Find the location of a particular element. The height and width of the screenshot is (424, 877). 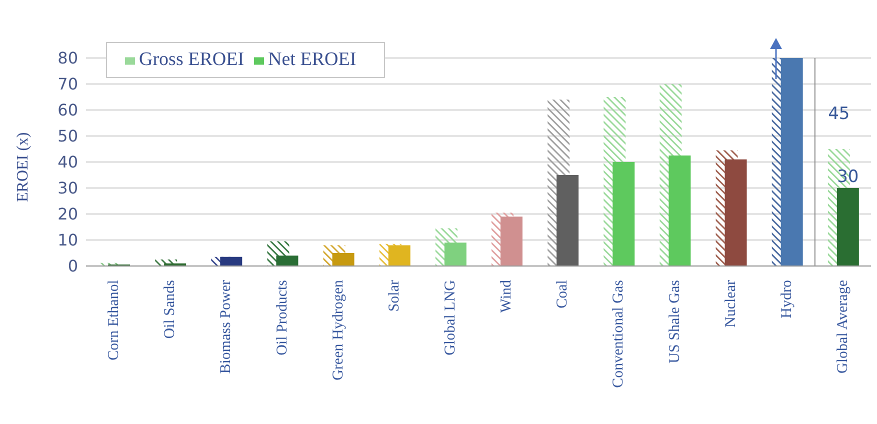

y-tick-label: 0 is located at coordinates (73, 266).